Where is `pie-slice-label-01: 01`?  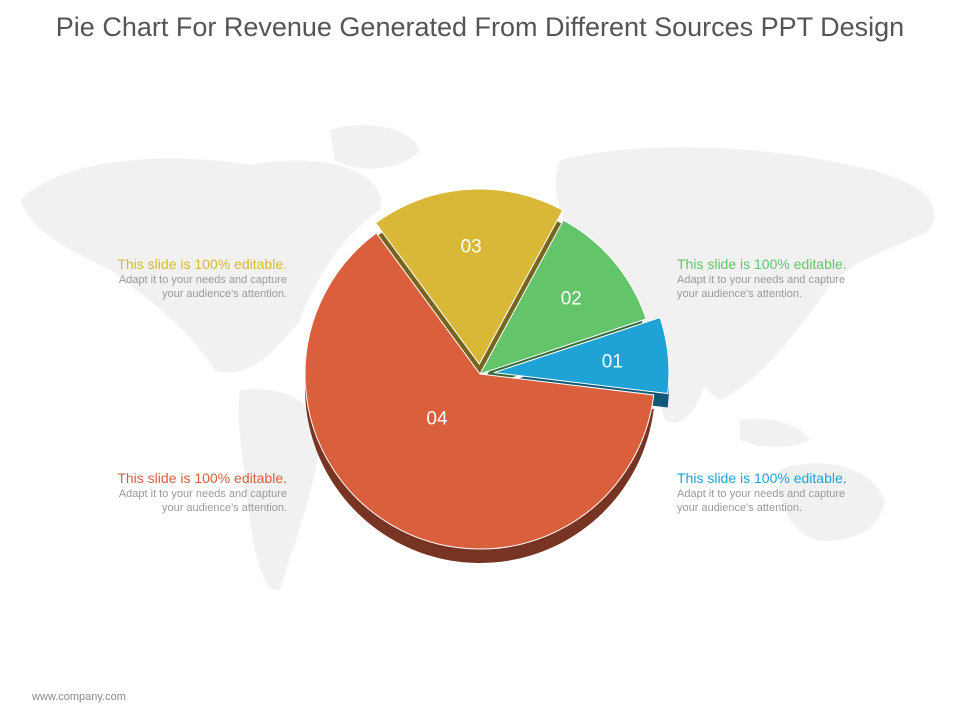
pie-slice-label-01: 01 is located at coordinates (612, 362).